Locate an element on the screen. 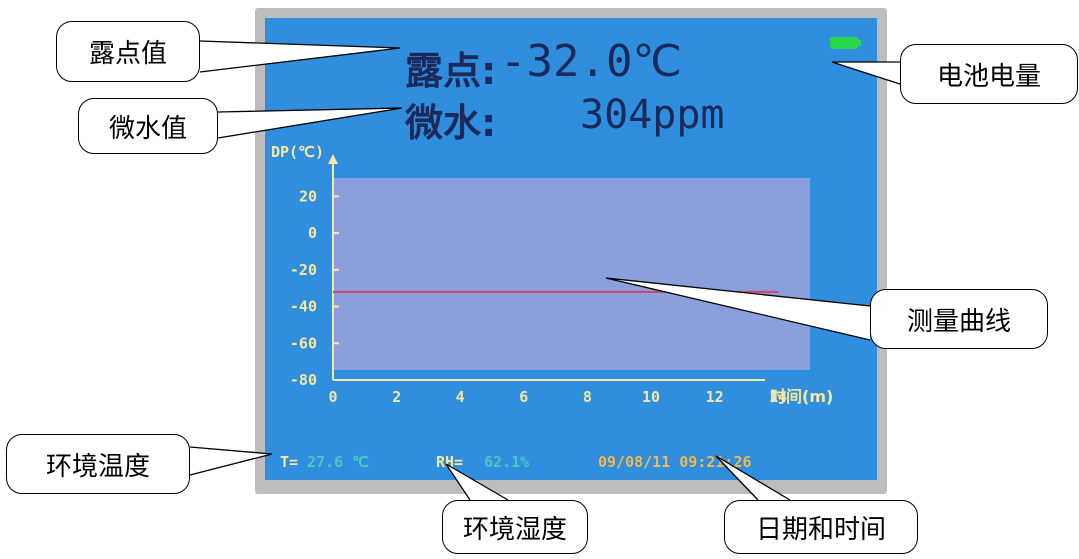  leader-curve is located at coordinates (738, 309).